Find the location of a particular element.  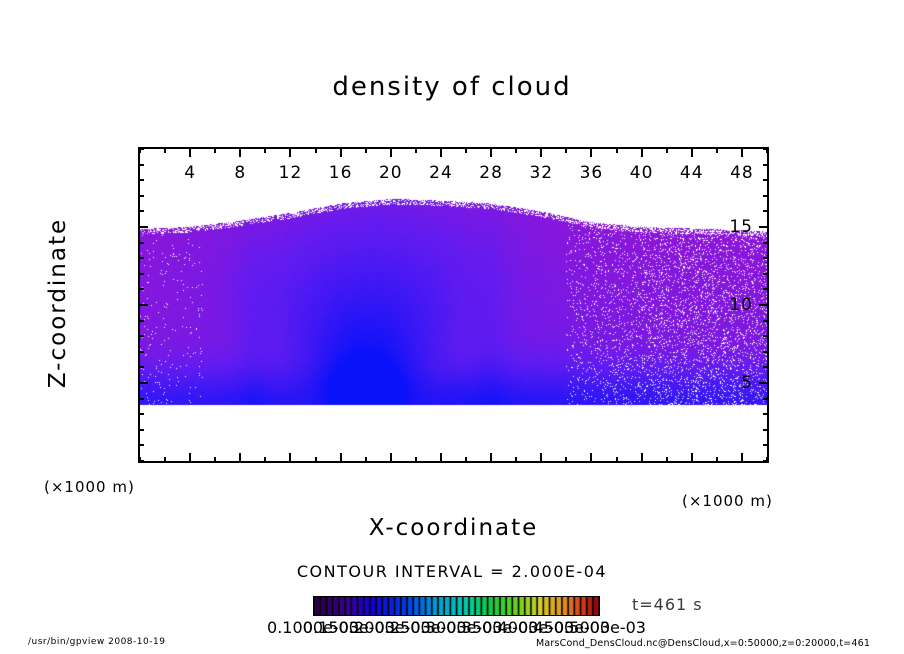

colorbar-tick-label: 0.4000e-03 is located at coordinates (528, 627).